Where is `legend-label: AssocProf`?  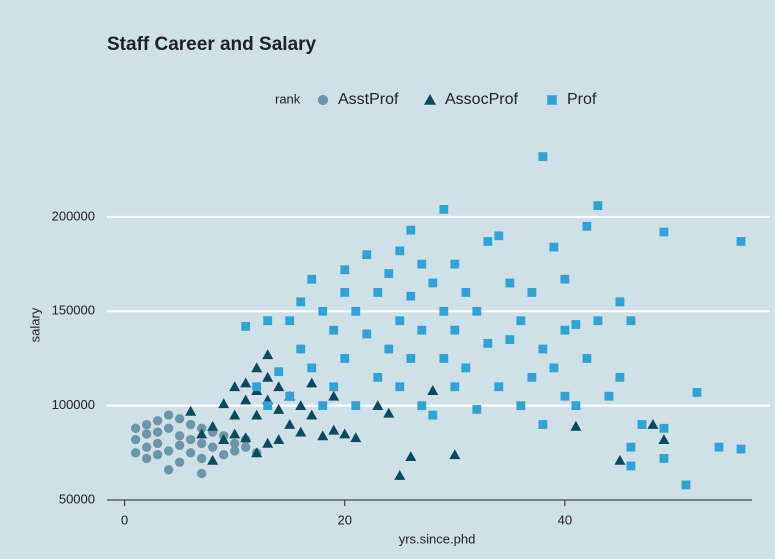
legend-label: AssocProf is located at coordinates (481, 99).